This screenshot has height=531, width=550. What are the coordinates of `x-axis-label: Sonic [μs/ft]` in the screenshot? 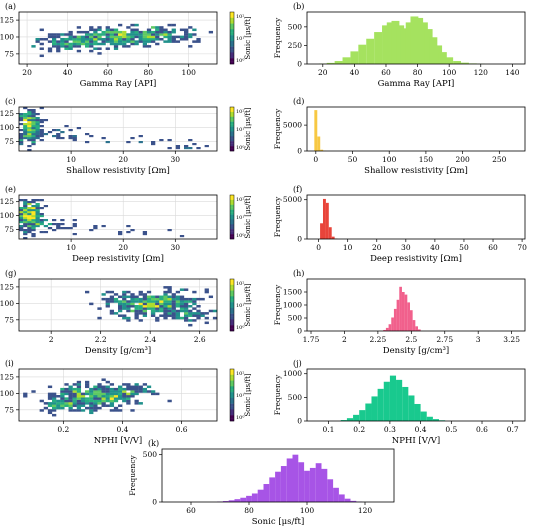 It's located at (278, 522).